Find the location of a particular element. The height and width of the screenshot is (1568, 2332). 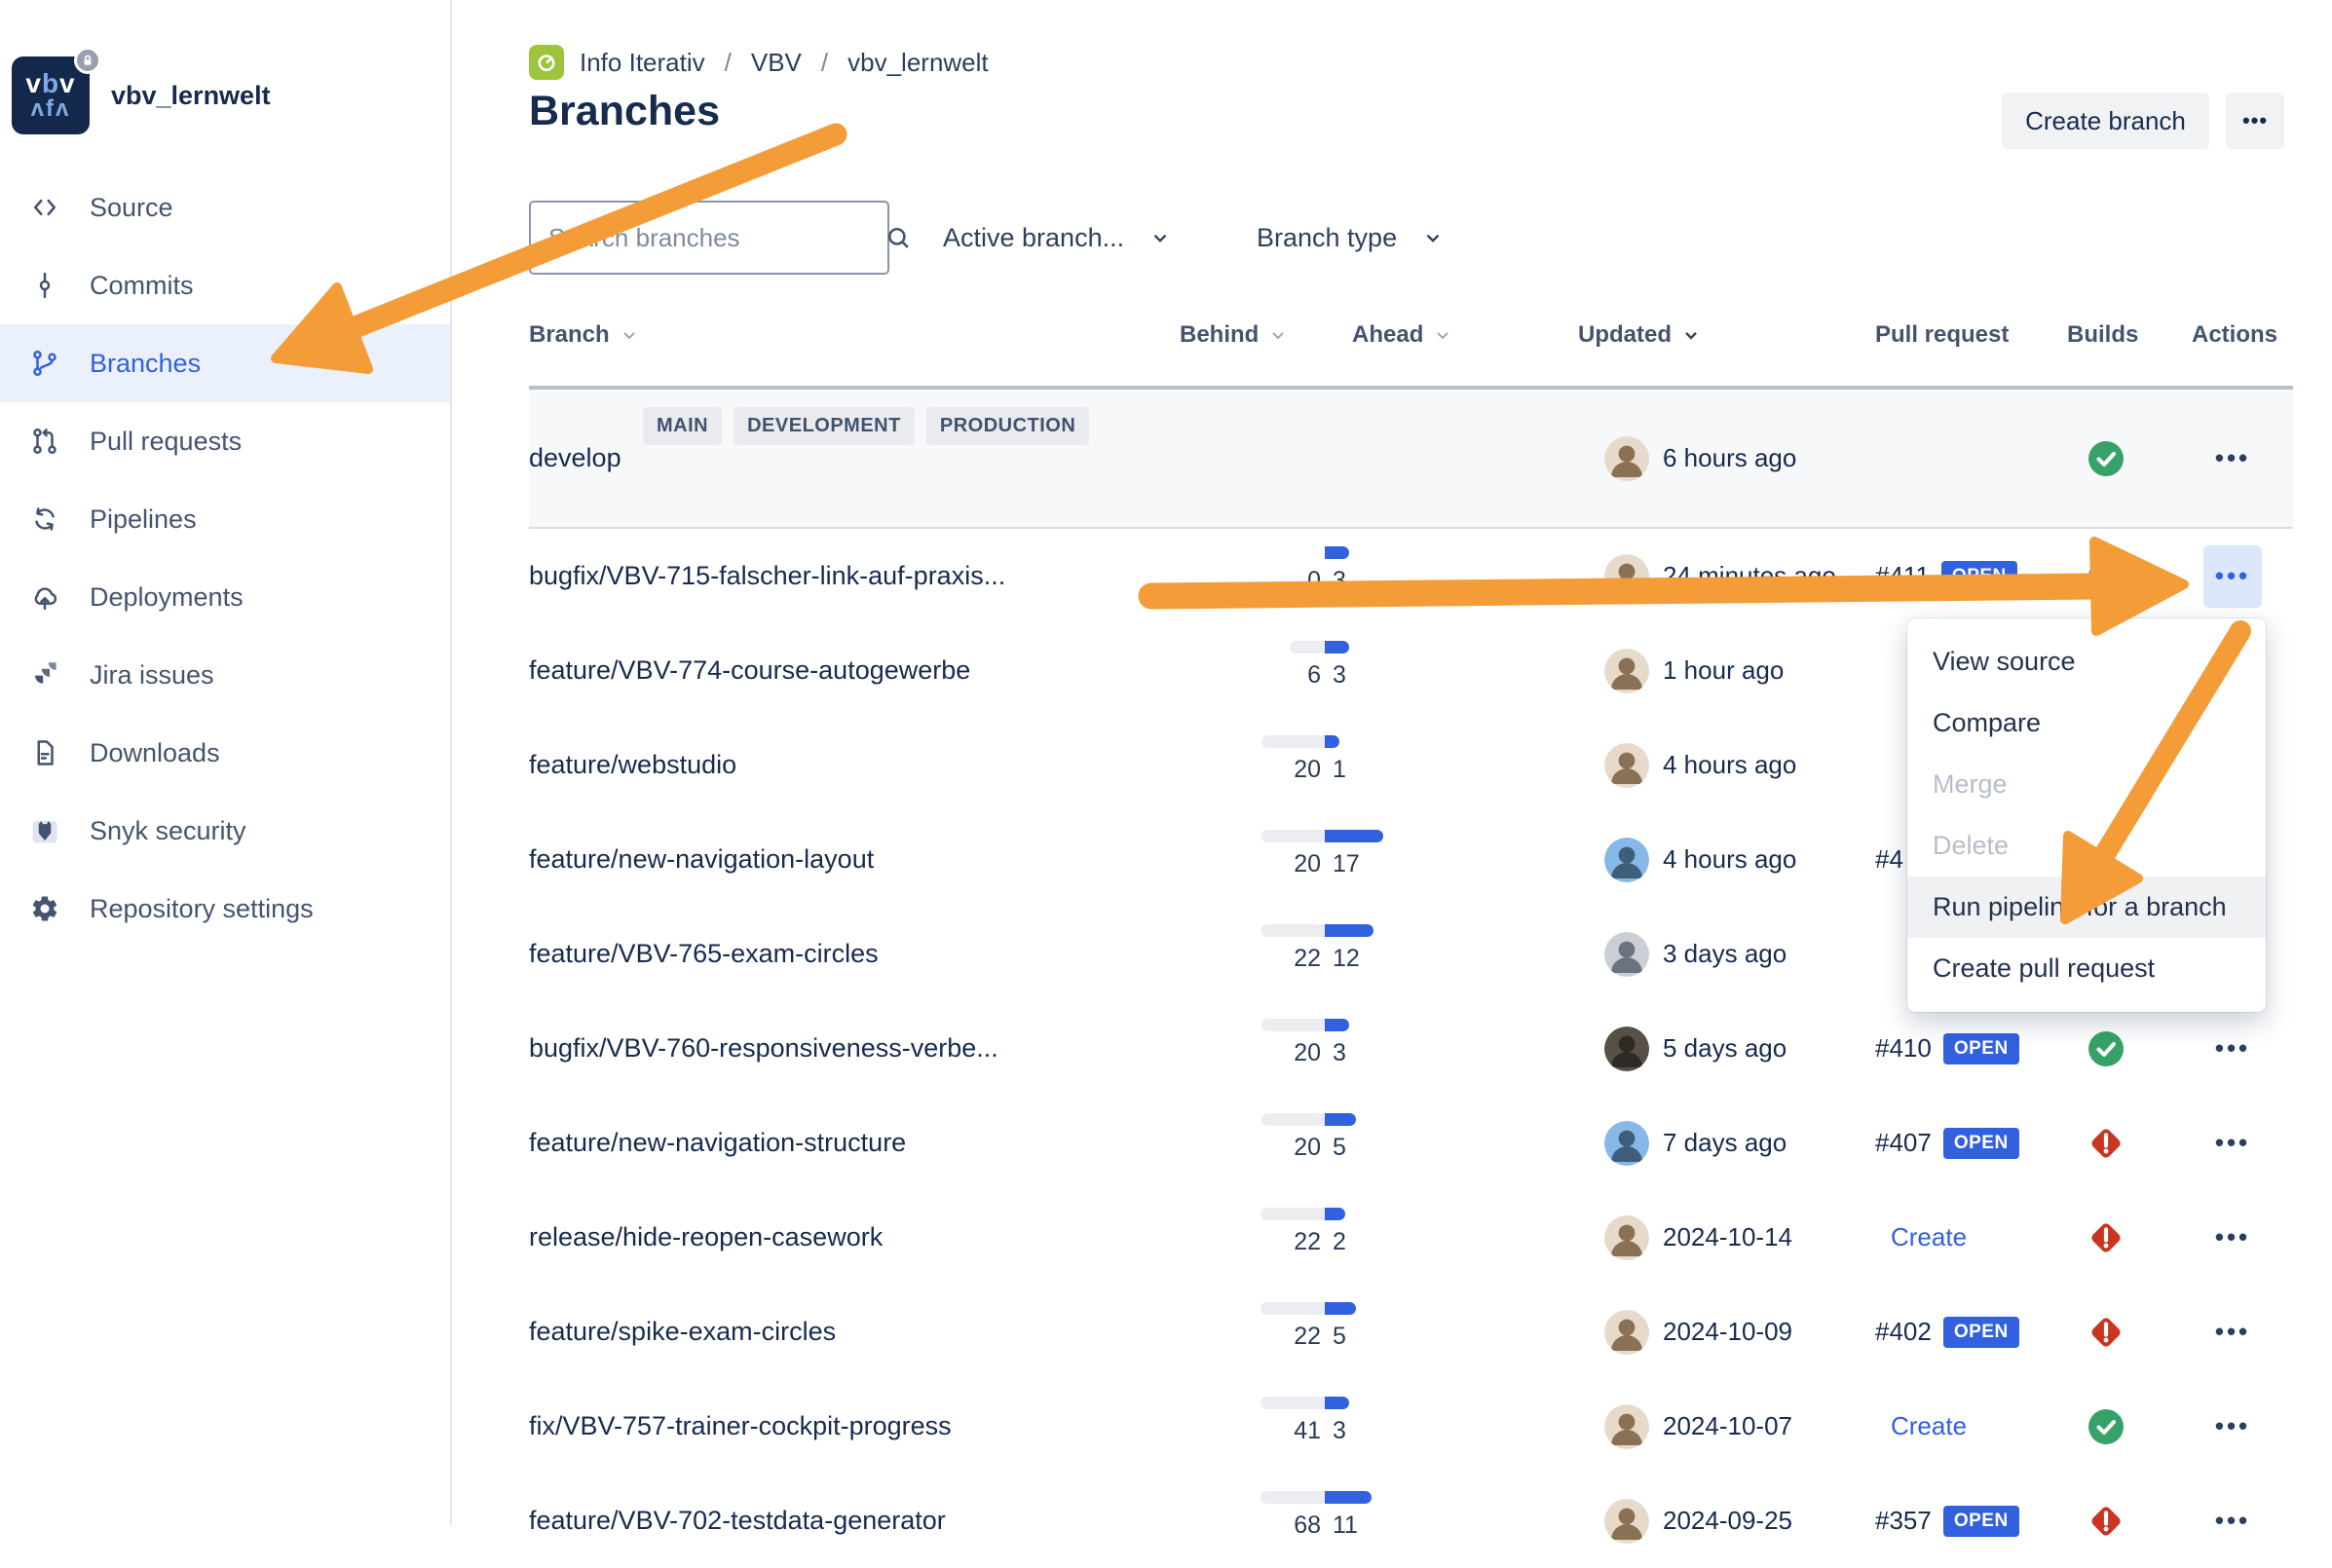

pull-request-cell: #357 OPEN is located at coordinates (1947, 1521).